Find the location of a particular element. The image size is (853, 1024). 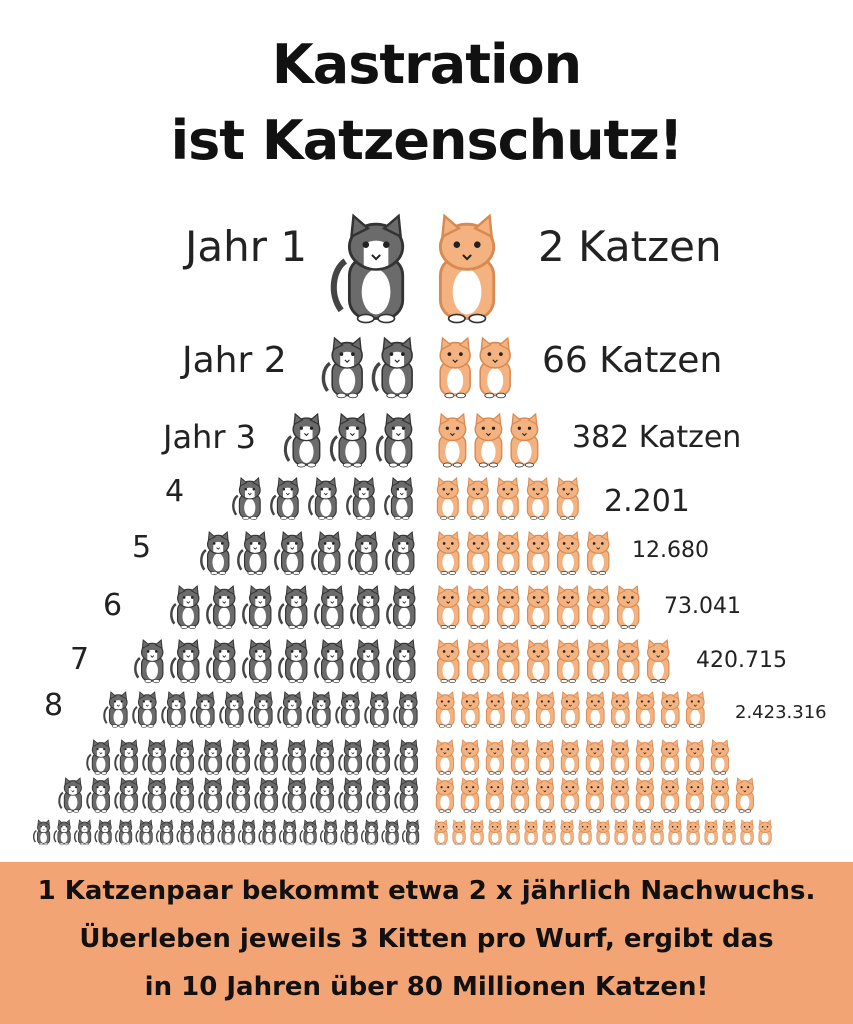

year-label-5: 5 is located at coordinates (142, 547).